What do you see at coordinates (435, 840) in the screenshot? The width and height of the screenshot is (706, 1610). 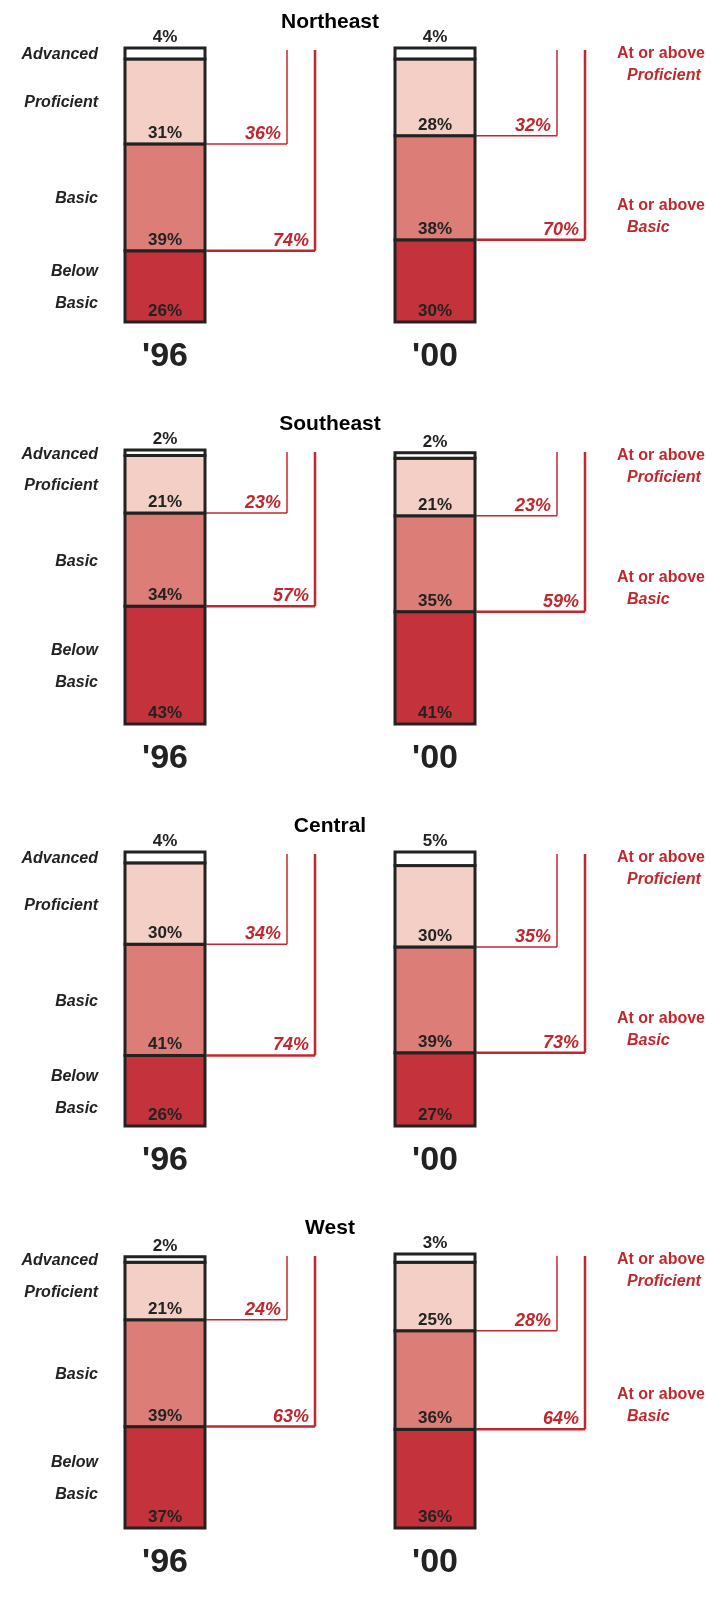 I see `data-label: 5%` at bounding box center [435, 840].